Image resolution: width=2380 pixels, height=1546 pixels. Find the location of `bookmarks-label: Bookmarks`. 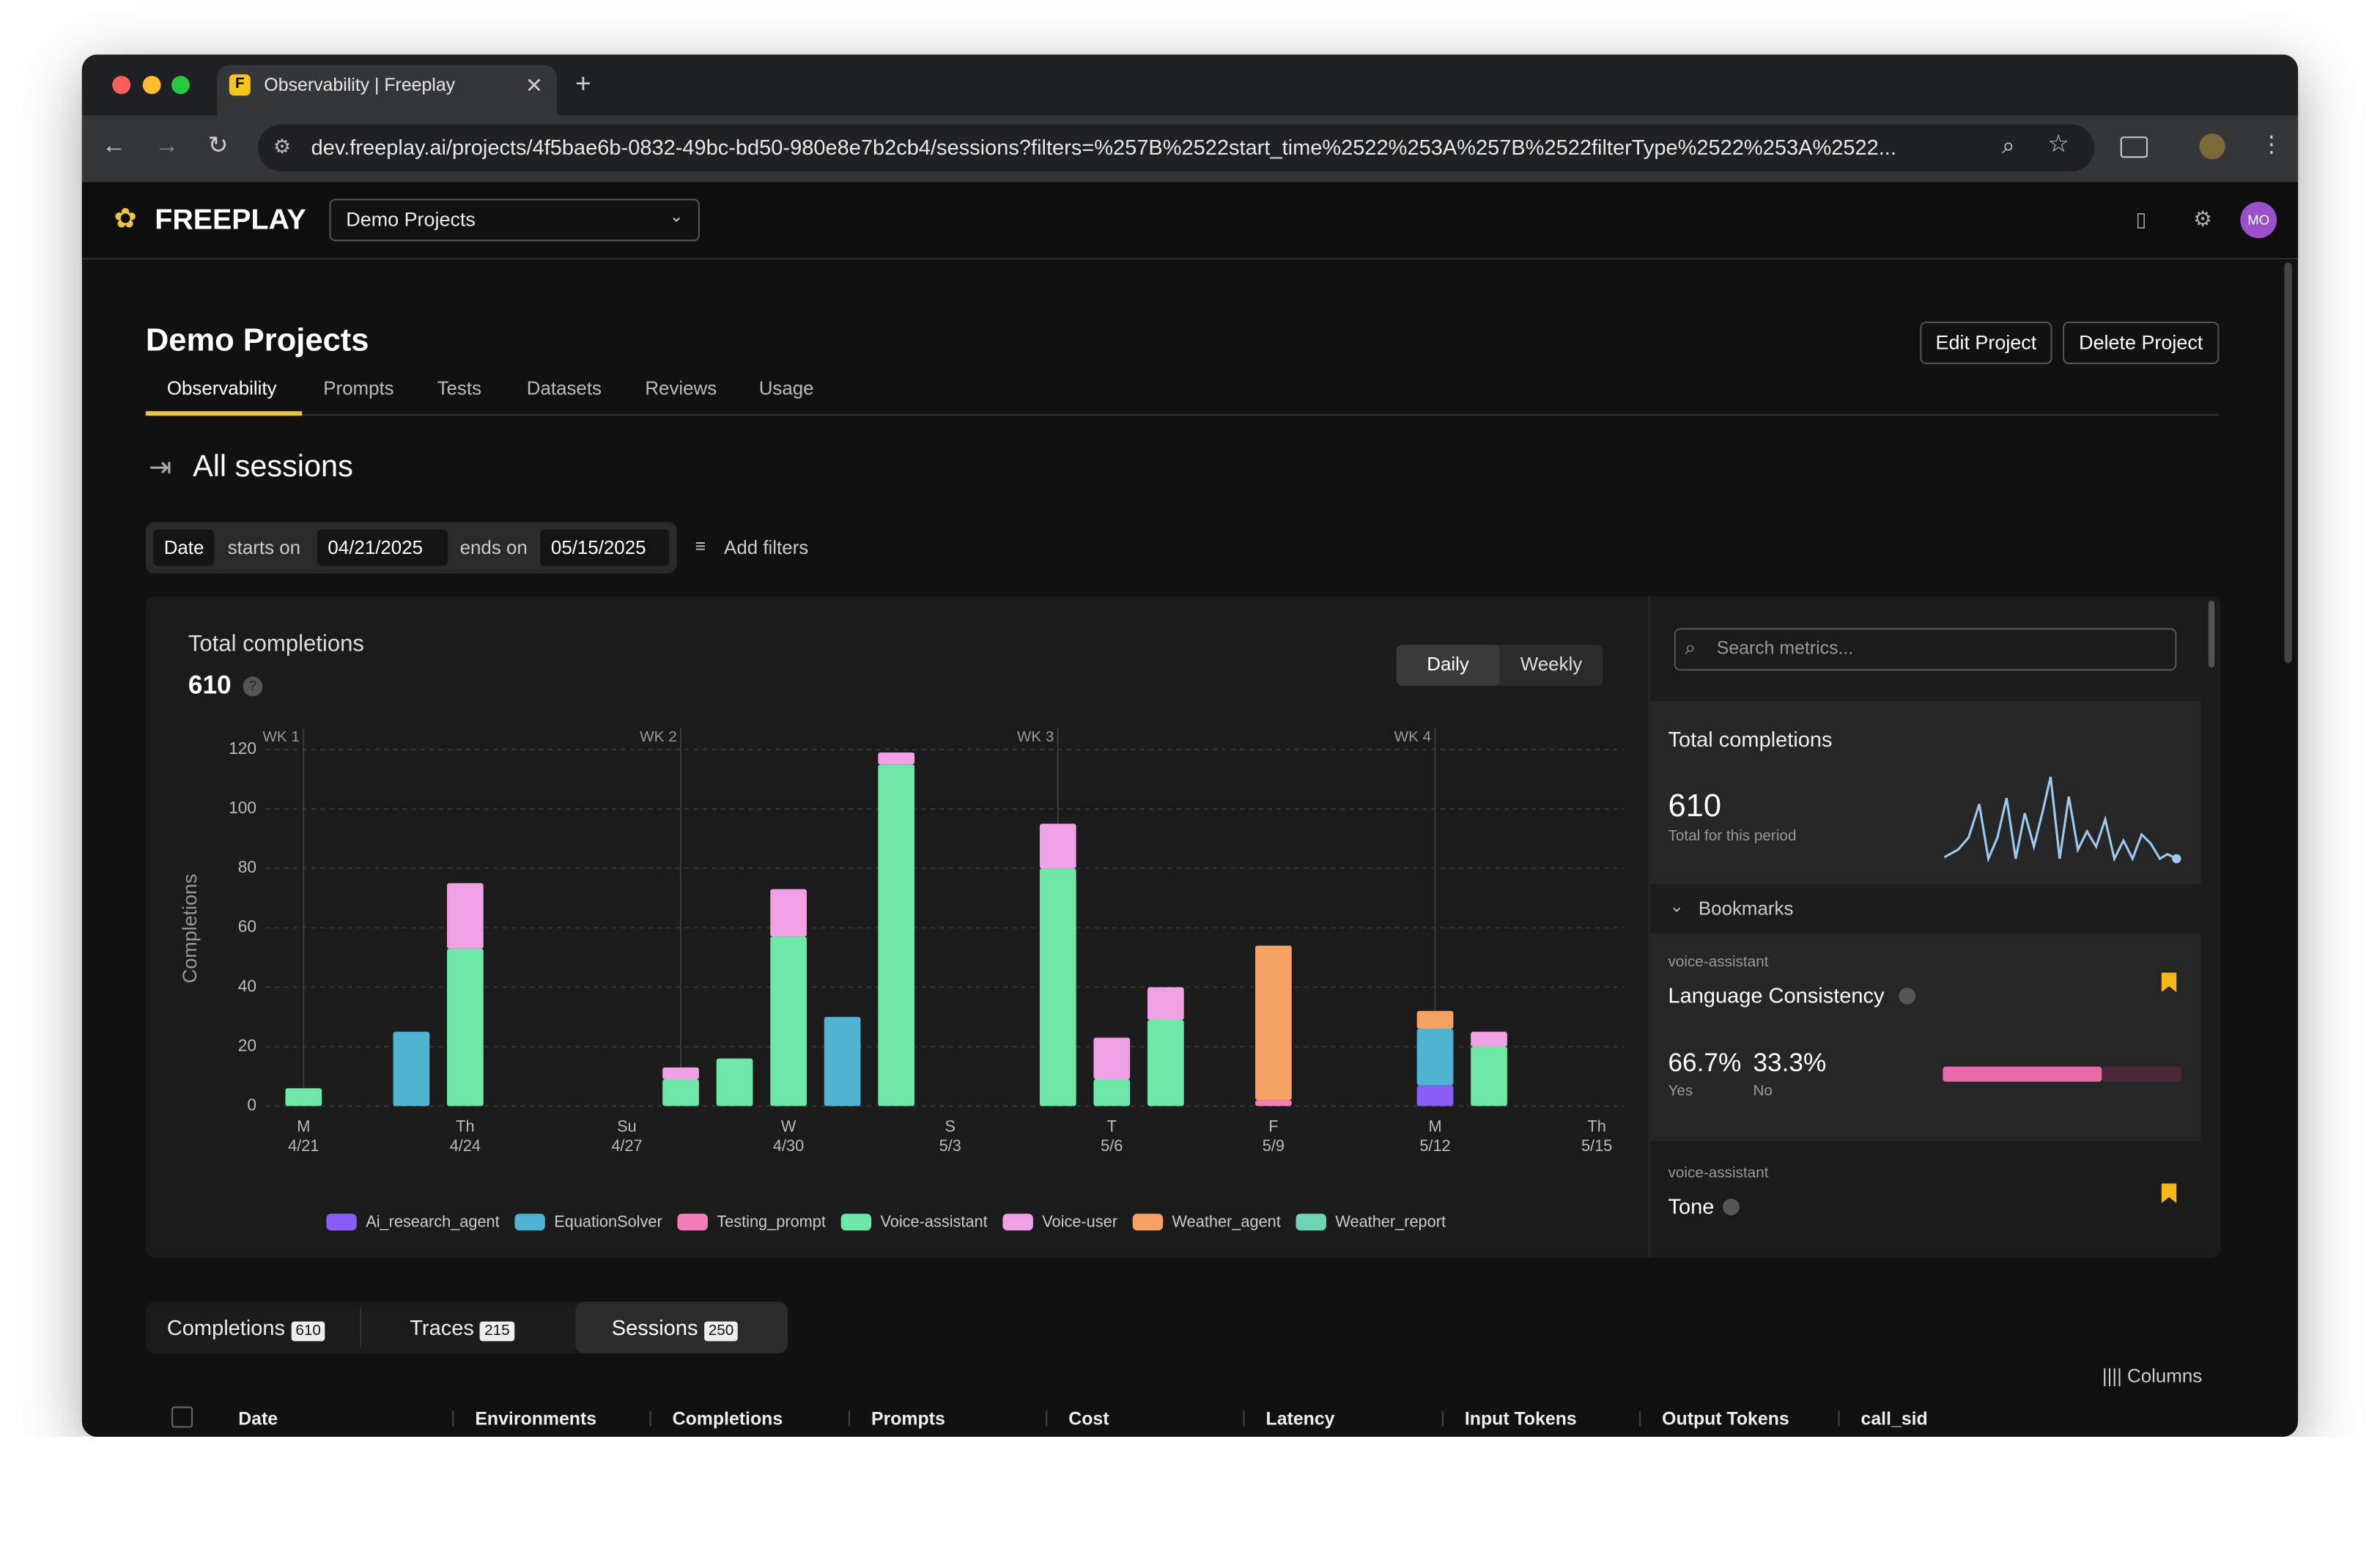

bookmarks-label: Bookmarks is located at coordinates (1746, 909).